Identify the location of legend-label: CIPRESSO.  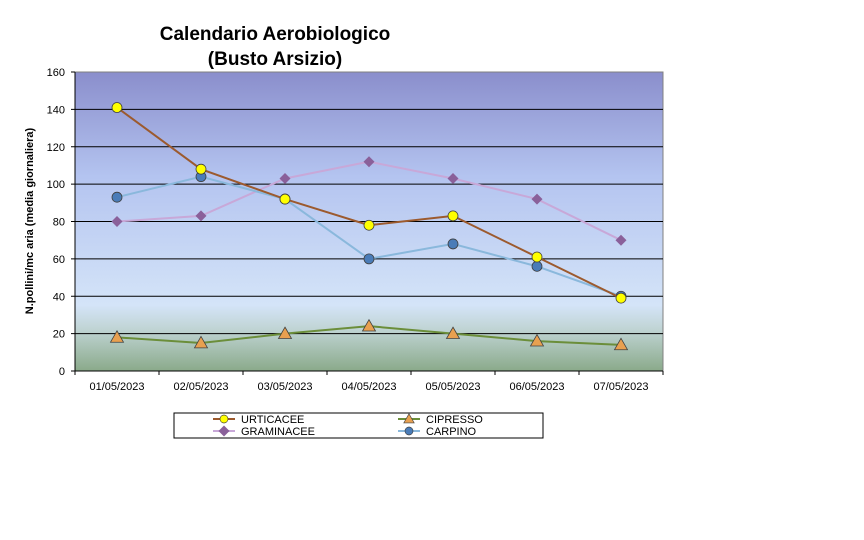
(454, 420).